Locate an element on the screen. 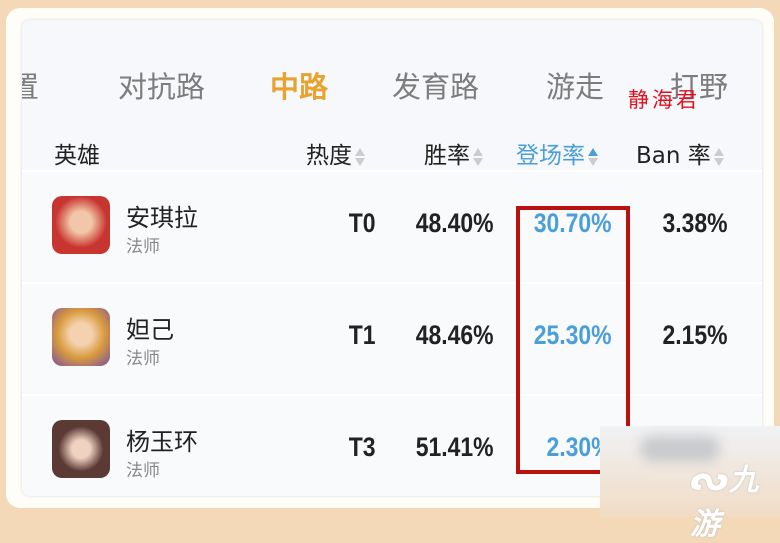  sort-asc-icon is located at coordinates (594, 157).